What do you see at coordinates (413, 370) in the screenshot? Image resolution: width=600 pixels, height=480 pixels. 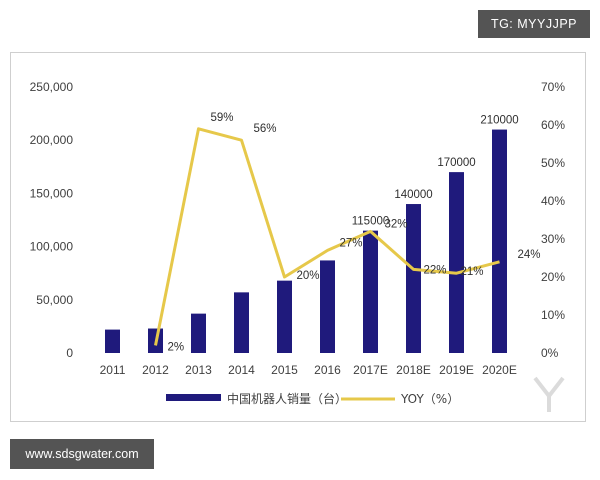 I see `x-tick-label: 2018E` at bounding box center [413, 370].